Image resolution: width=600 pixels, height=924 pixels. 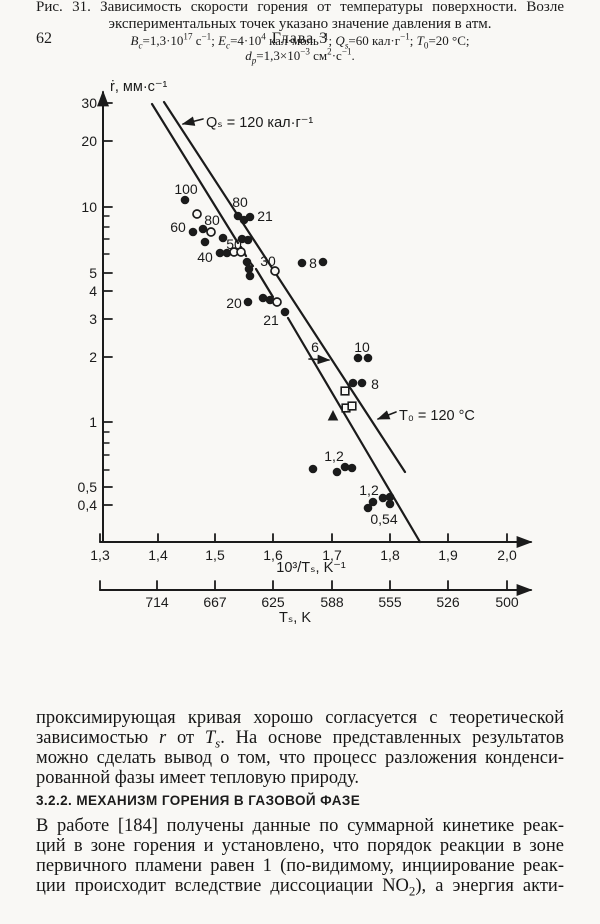 What do you see at coordinates (259, 123) in the screenshot?
I see `curve-annotation: Qₛ = 120 кал·г⁻¹` at bounding box center [259, 123].